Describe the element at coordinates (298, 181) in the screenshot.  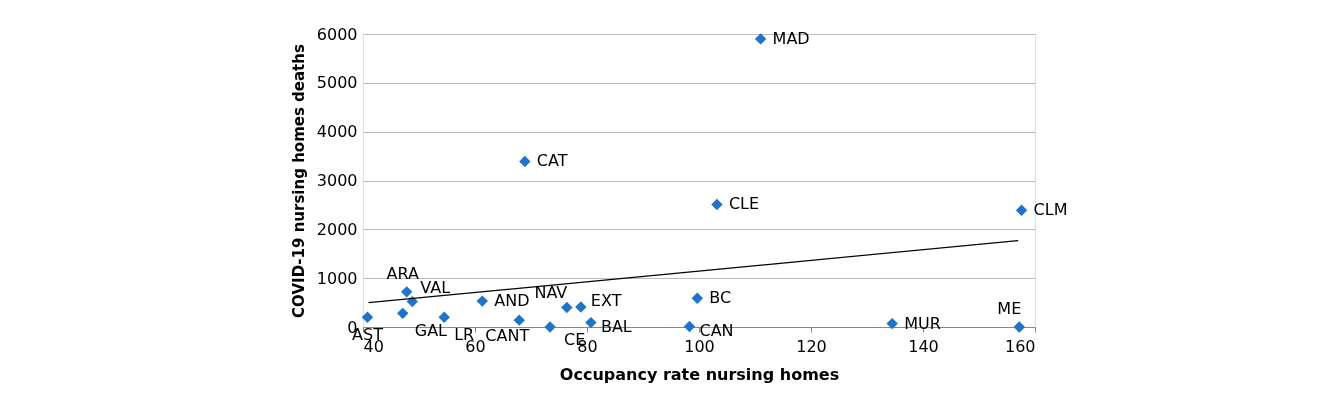
I see `y-axis-title: COVID-19 nursing homes deaths` at that location.